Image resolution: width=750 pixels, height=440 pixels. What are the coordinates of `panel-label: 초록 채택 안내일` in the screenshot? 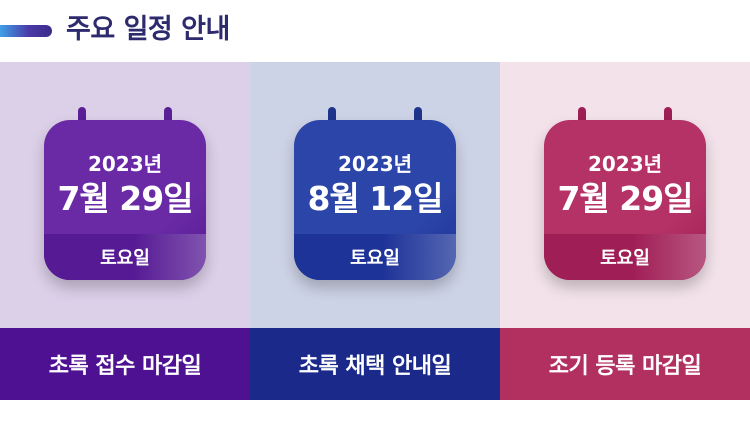 It's located at (375, 364).